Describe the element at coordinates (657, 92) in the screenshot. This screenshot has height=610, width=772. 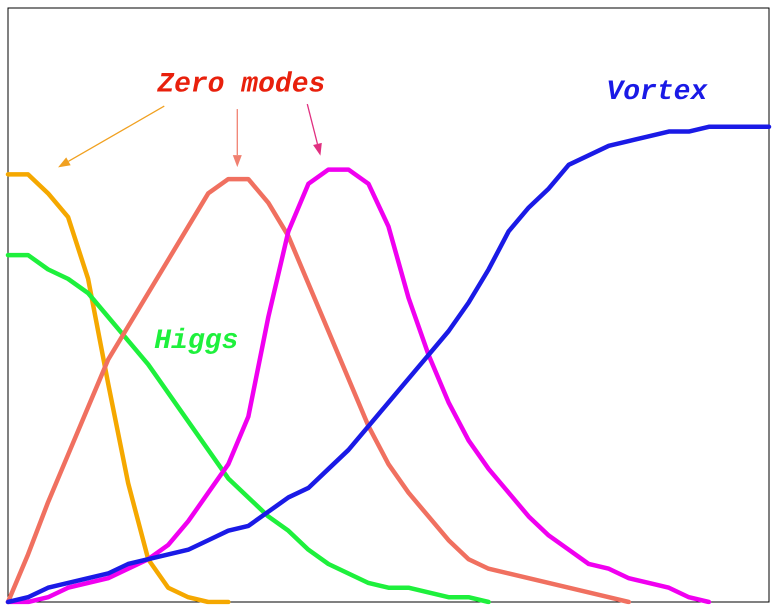
I see `series-label: Vortex` at that location.